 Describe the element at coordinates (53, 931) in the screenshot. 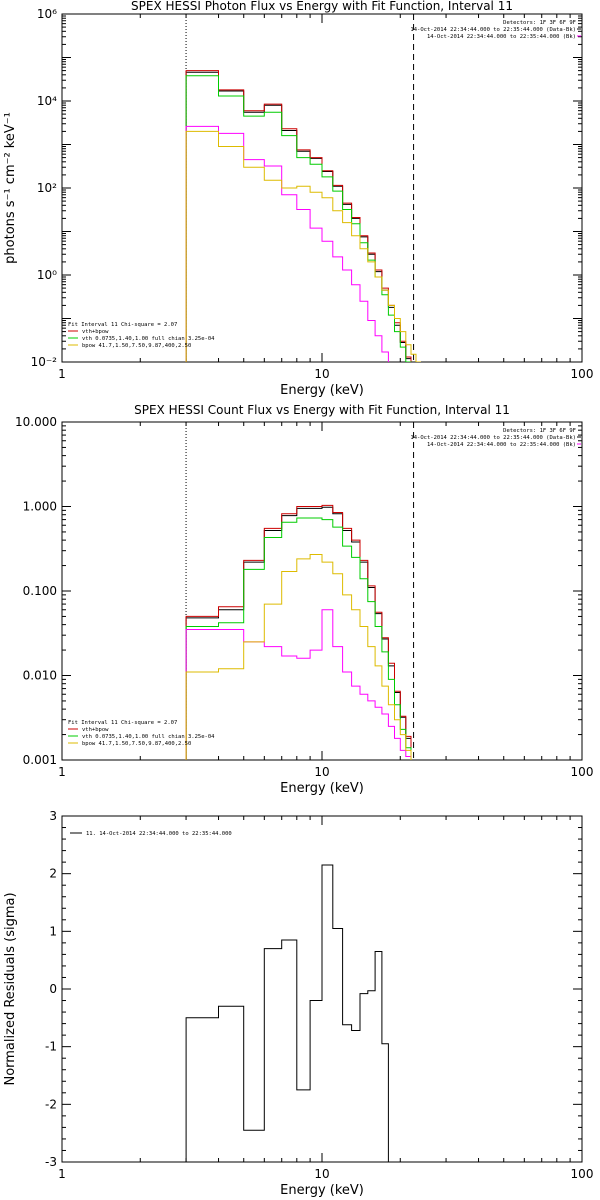

I see `y-tick-label: 1` at that location.